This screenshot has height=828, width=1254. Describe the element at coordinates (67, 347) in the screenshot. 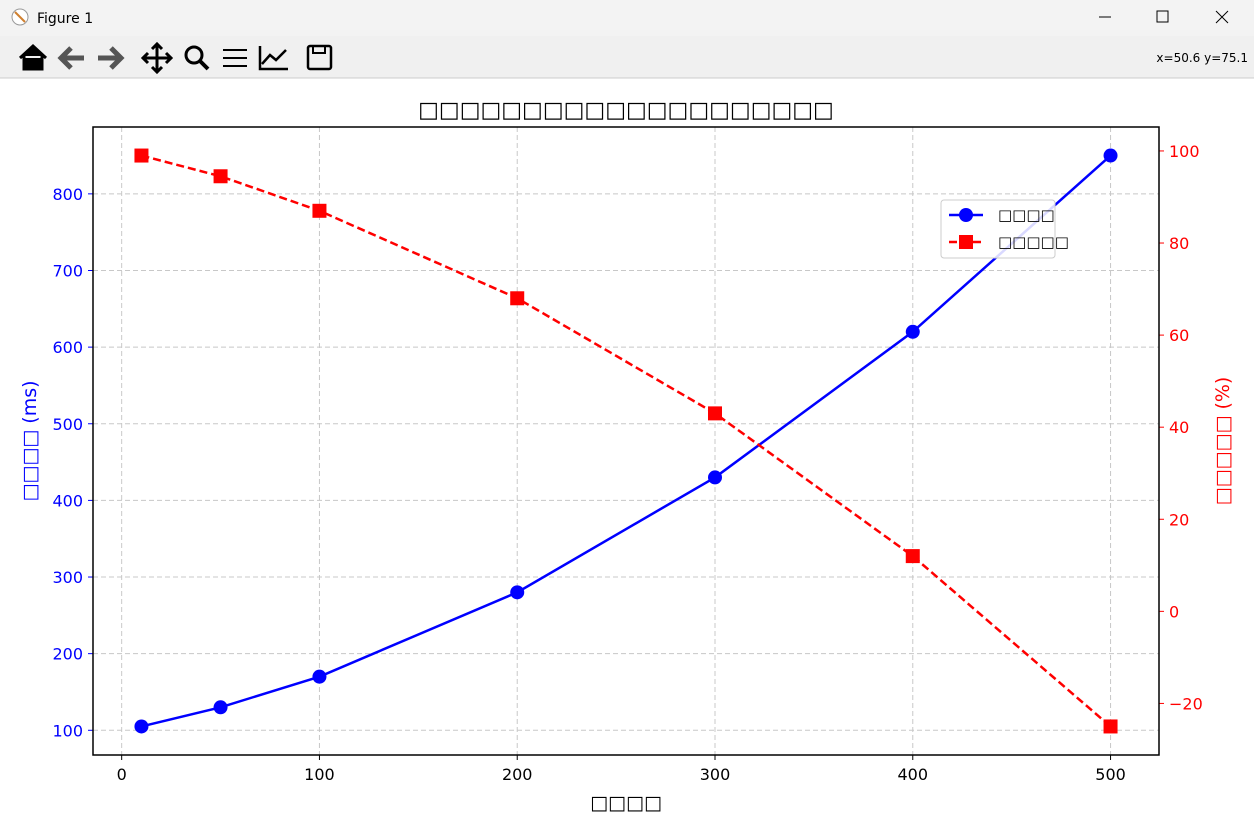

I see `y-tick-label: 600` at that location.